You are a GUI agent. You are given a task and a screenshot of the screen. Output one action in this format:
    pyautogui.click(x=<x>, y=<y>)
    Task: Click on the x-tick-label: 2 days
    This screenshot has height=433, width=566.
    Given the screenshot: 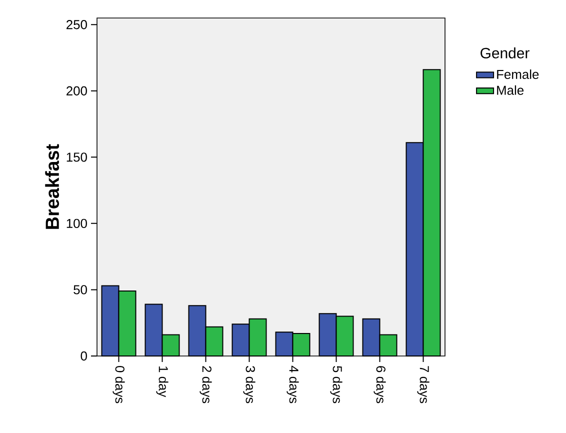 What is the action you would take?
    pyautogui.click(x=206, y=385)
    